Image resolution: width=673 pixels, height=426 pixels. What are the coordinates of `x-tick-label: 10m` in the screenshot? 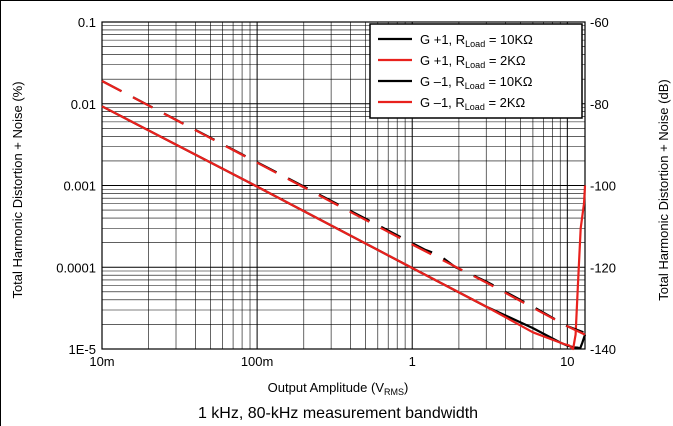 It's located at (101, 361).